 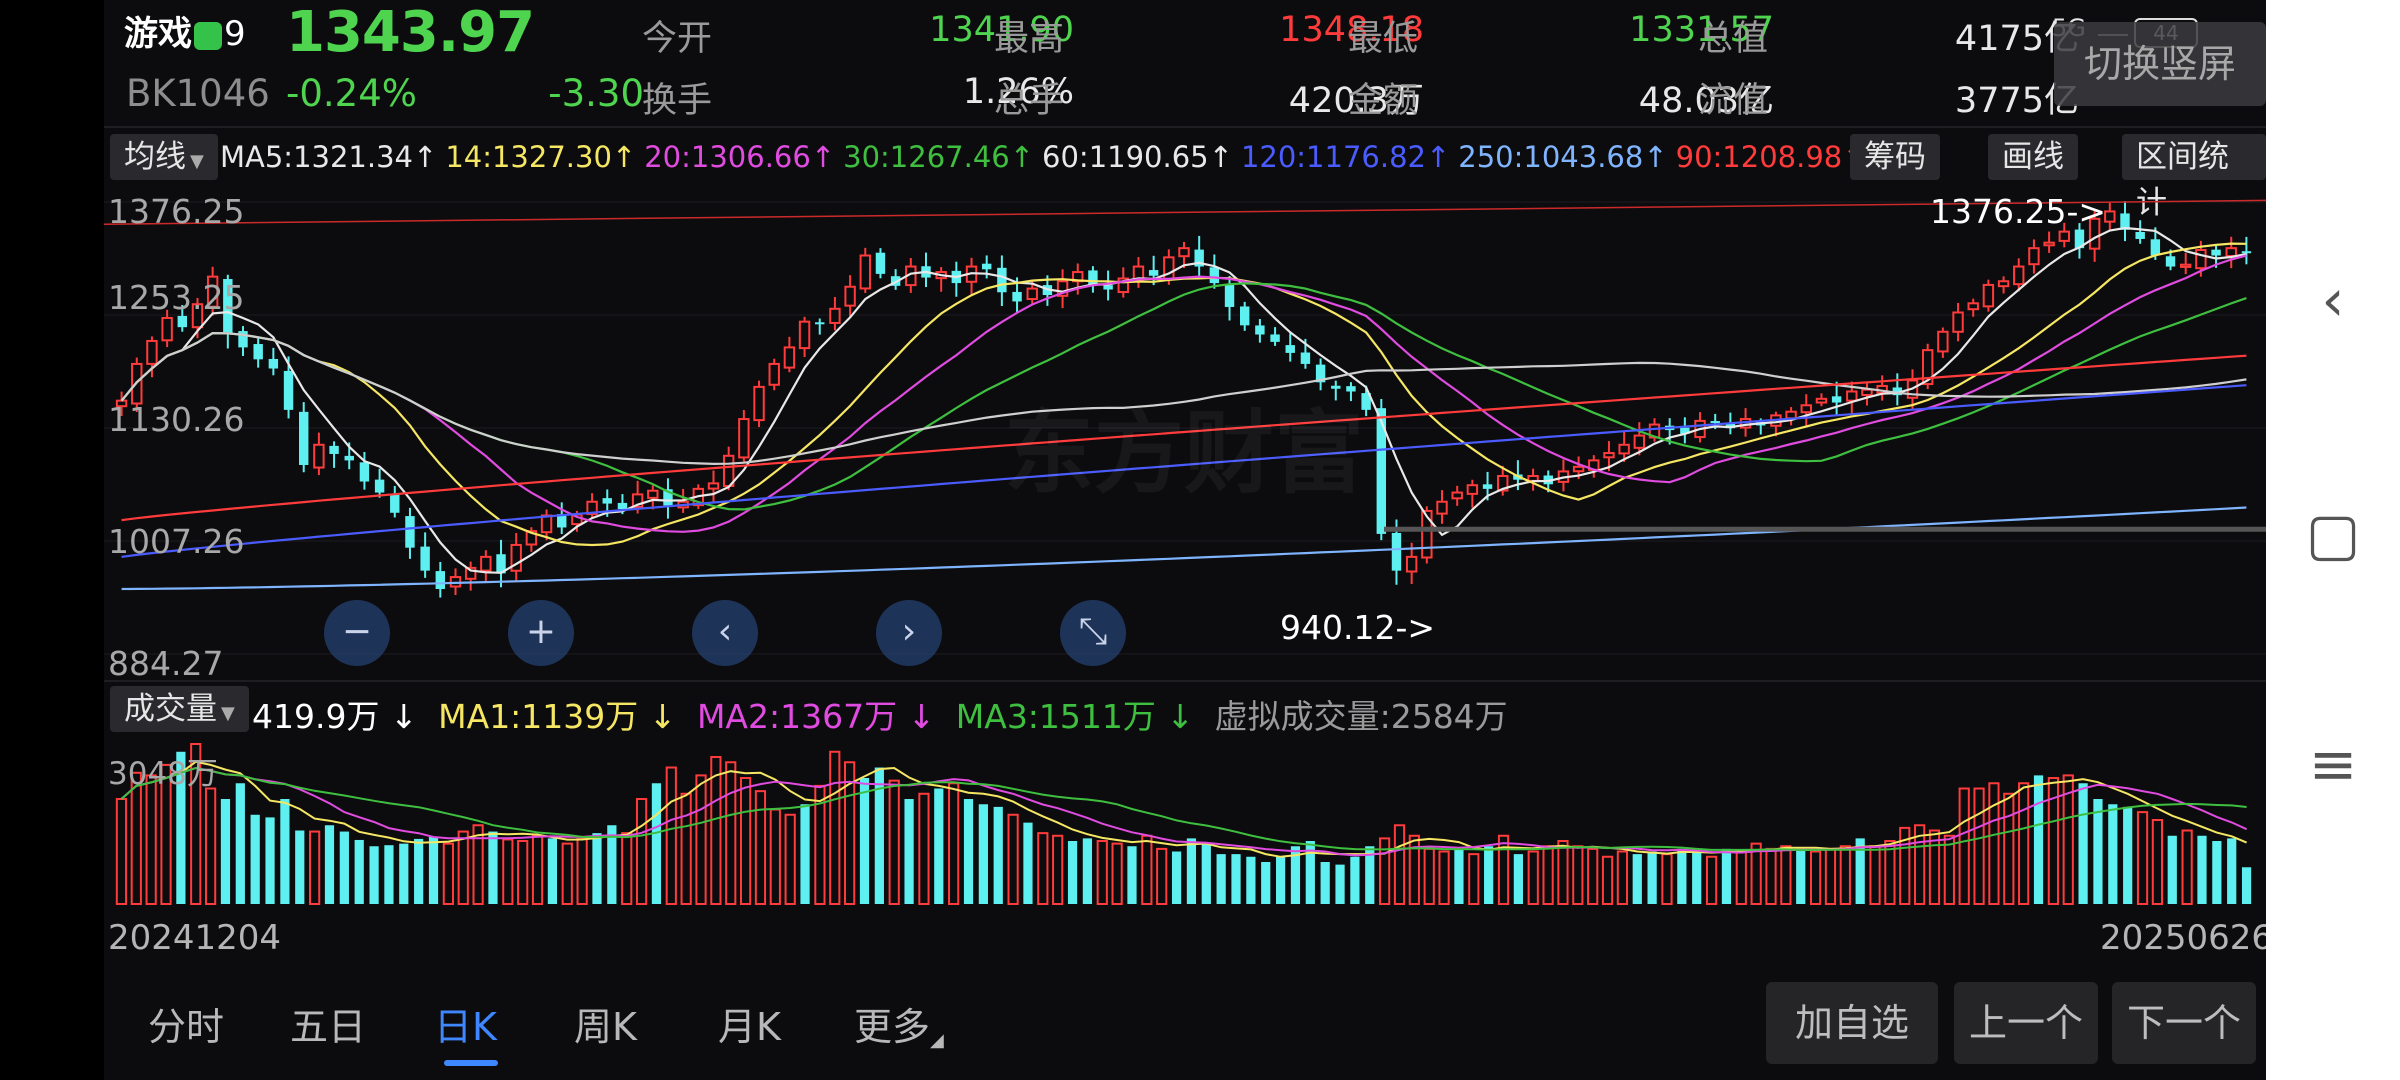 What do you see at coordinates (1563, 157) in the screenshot?
I see `ma-value-6: 250:1043.68↑` at bounding box center [1563, 157].